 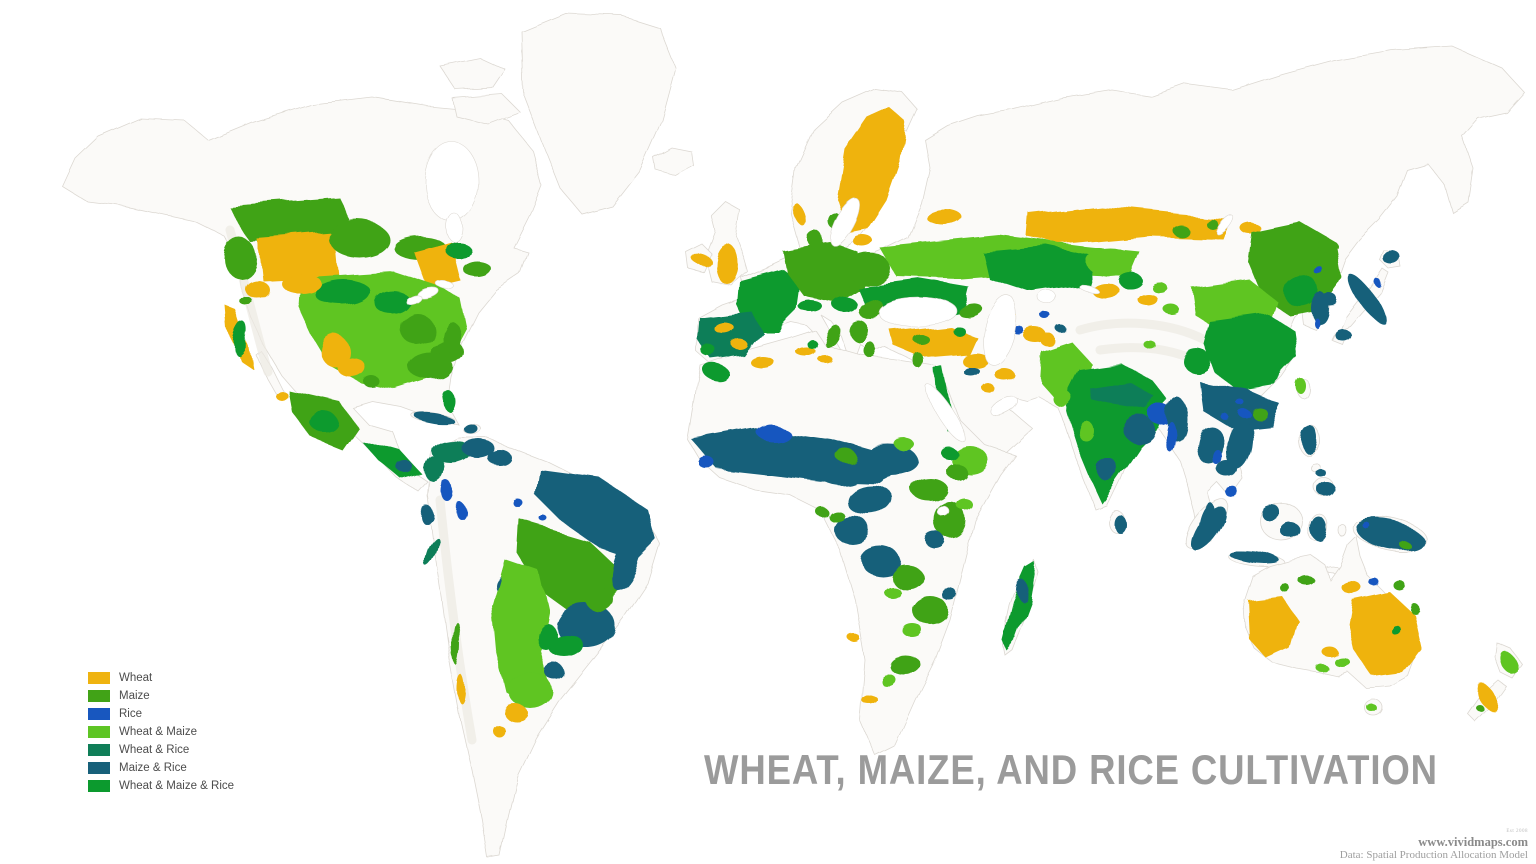 I want to click on crops-africa, so click(x=864, y=564).